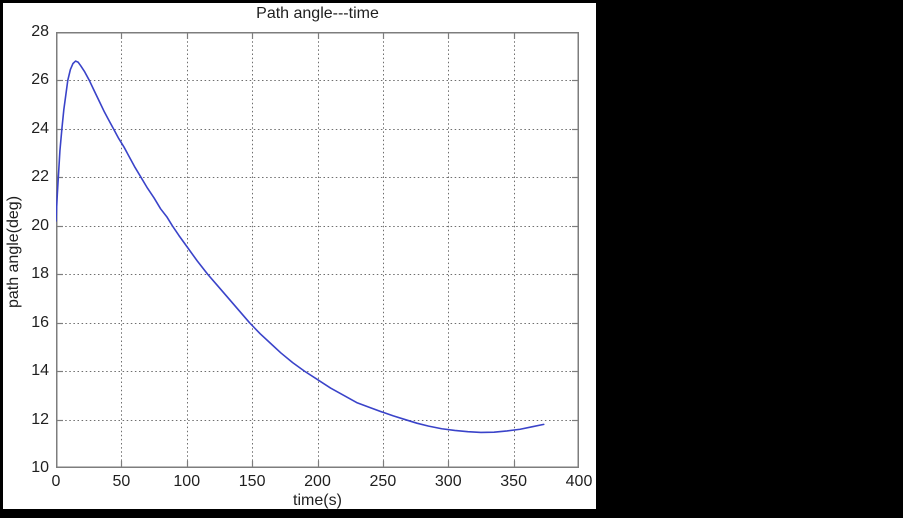 Image resolution: width=903 pixels, height=518 pixels. Describe the element at coordinates (40, 225) in the screenshot. I see `y-tick-label: 20` at that location.